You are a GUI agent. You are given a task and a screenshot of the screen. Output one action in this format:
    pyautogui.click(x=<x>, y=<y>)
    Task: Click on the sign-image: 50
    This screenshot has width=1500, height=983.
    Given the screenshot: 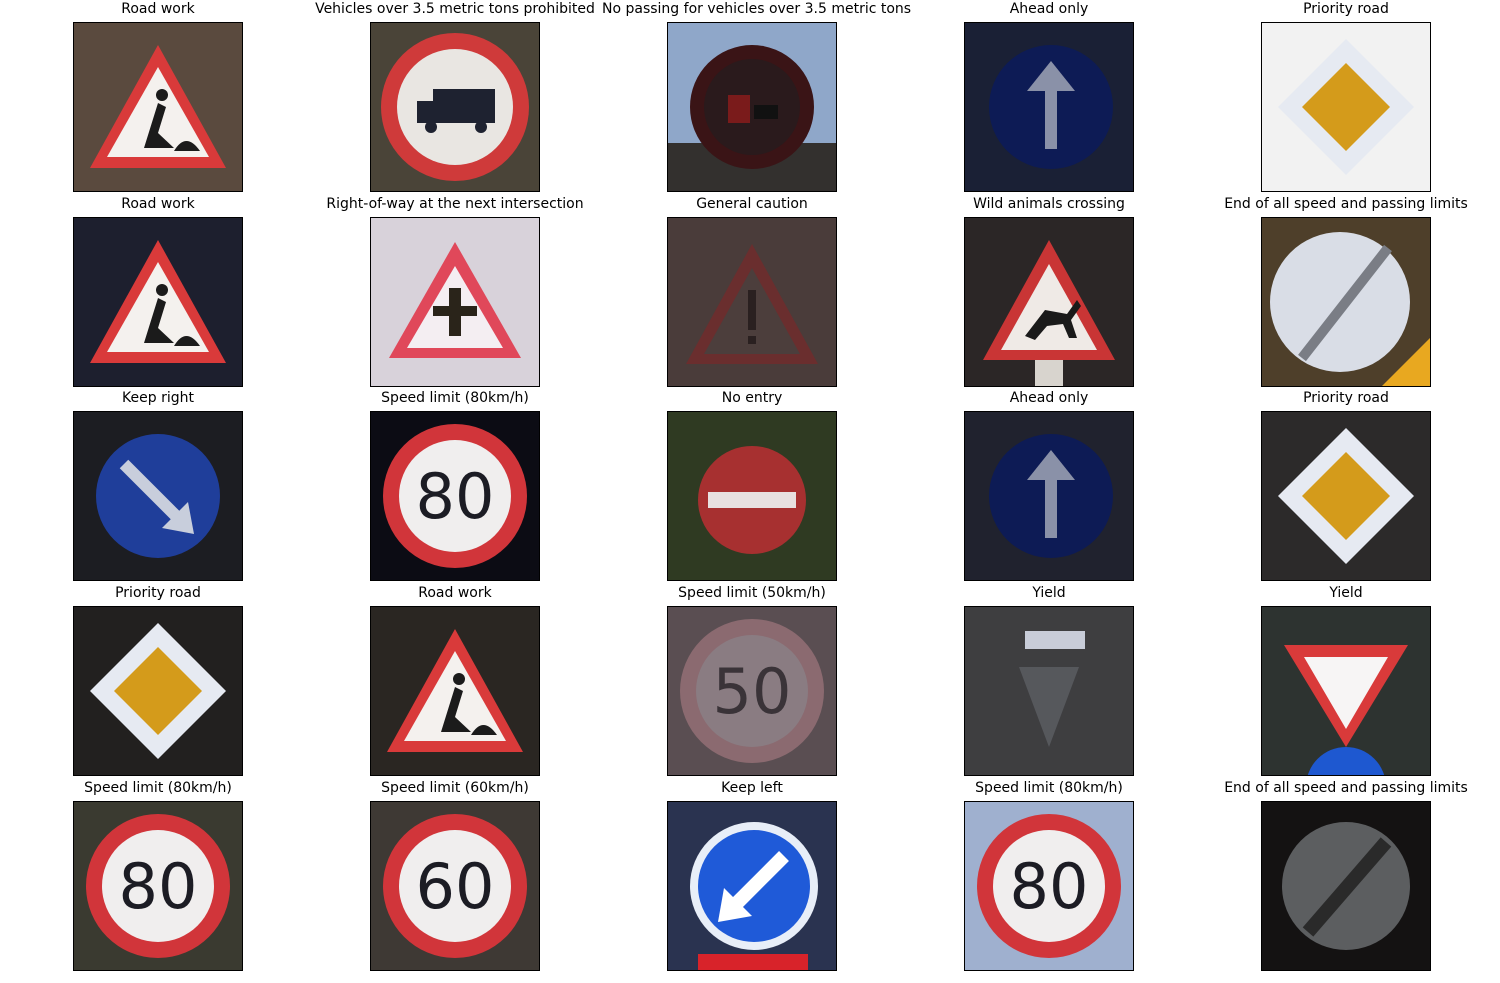 What is the action you would take?
    pyautogui.click(x=752, y=691)
    